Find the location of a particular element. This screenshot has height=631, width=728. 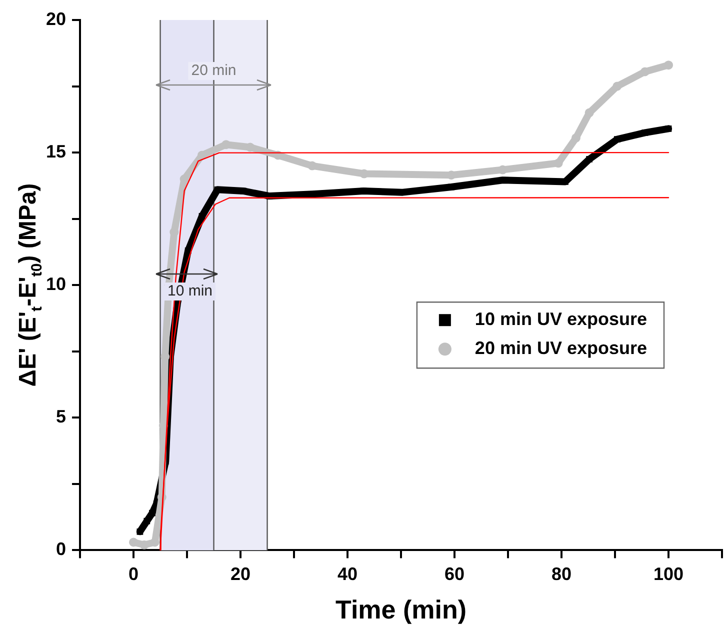

x-tick-label: 40 is located at coordinates (347, 574).